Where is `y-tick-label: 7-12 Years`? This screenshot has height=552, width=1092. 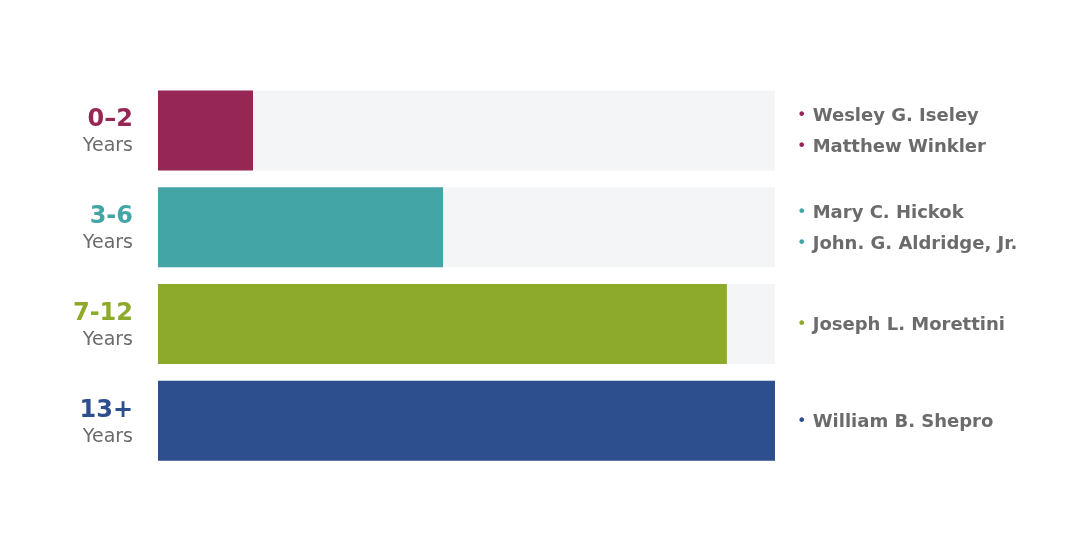 y-tick-label: 7-12 Years is located at coordinates (102, 323).